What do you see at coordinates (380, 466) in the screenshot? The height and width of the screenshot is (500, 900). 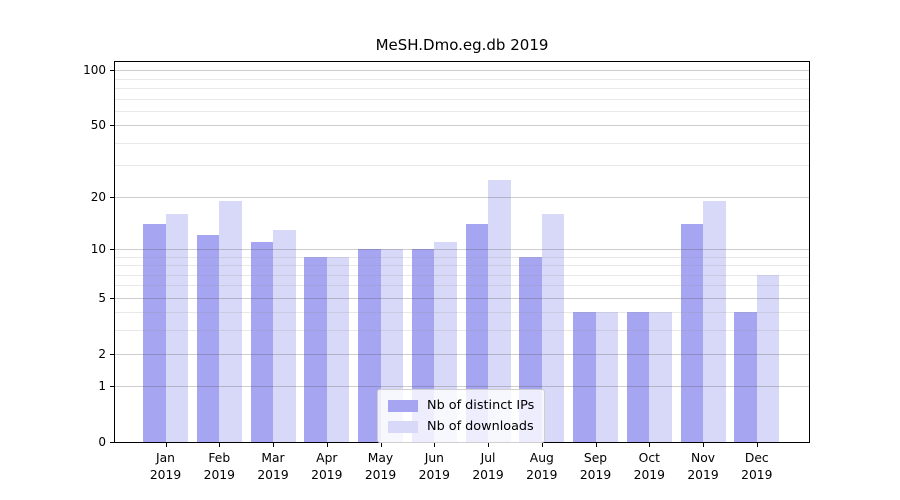 I see `x-tick-label: May 2019` at bounding box center [380, 466].